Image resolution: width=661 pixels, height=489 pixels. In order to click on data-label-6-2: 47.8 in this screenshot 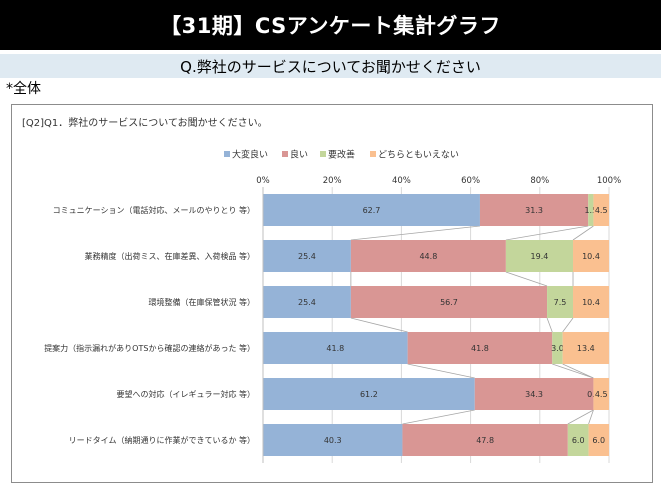, I will do `click(485, 440)`.